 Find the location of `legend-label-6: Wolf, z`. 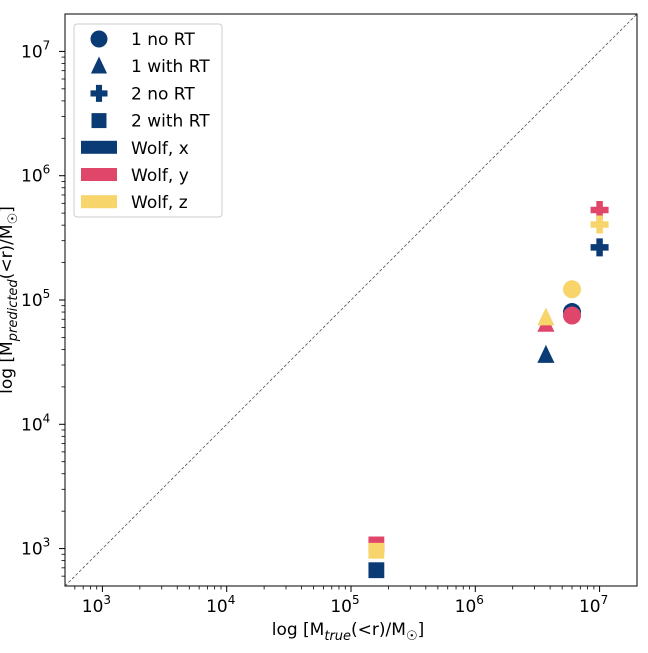

legend-label-6: Wolf, z is located at coordinates (159, 203).